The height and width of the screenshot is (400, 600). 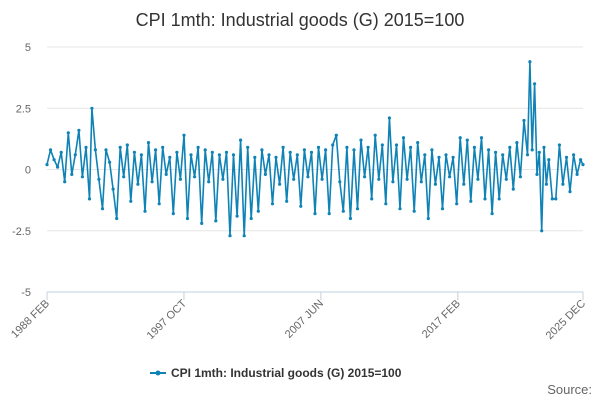 I want to click on source-label: Source:, so click(x=569, y=389).